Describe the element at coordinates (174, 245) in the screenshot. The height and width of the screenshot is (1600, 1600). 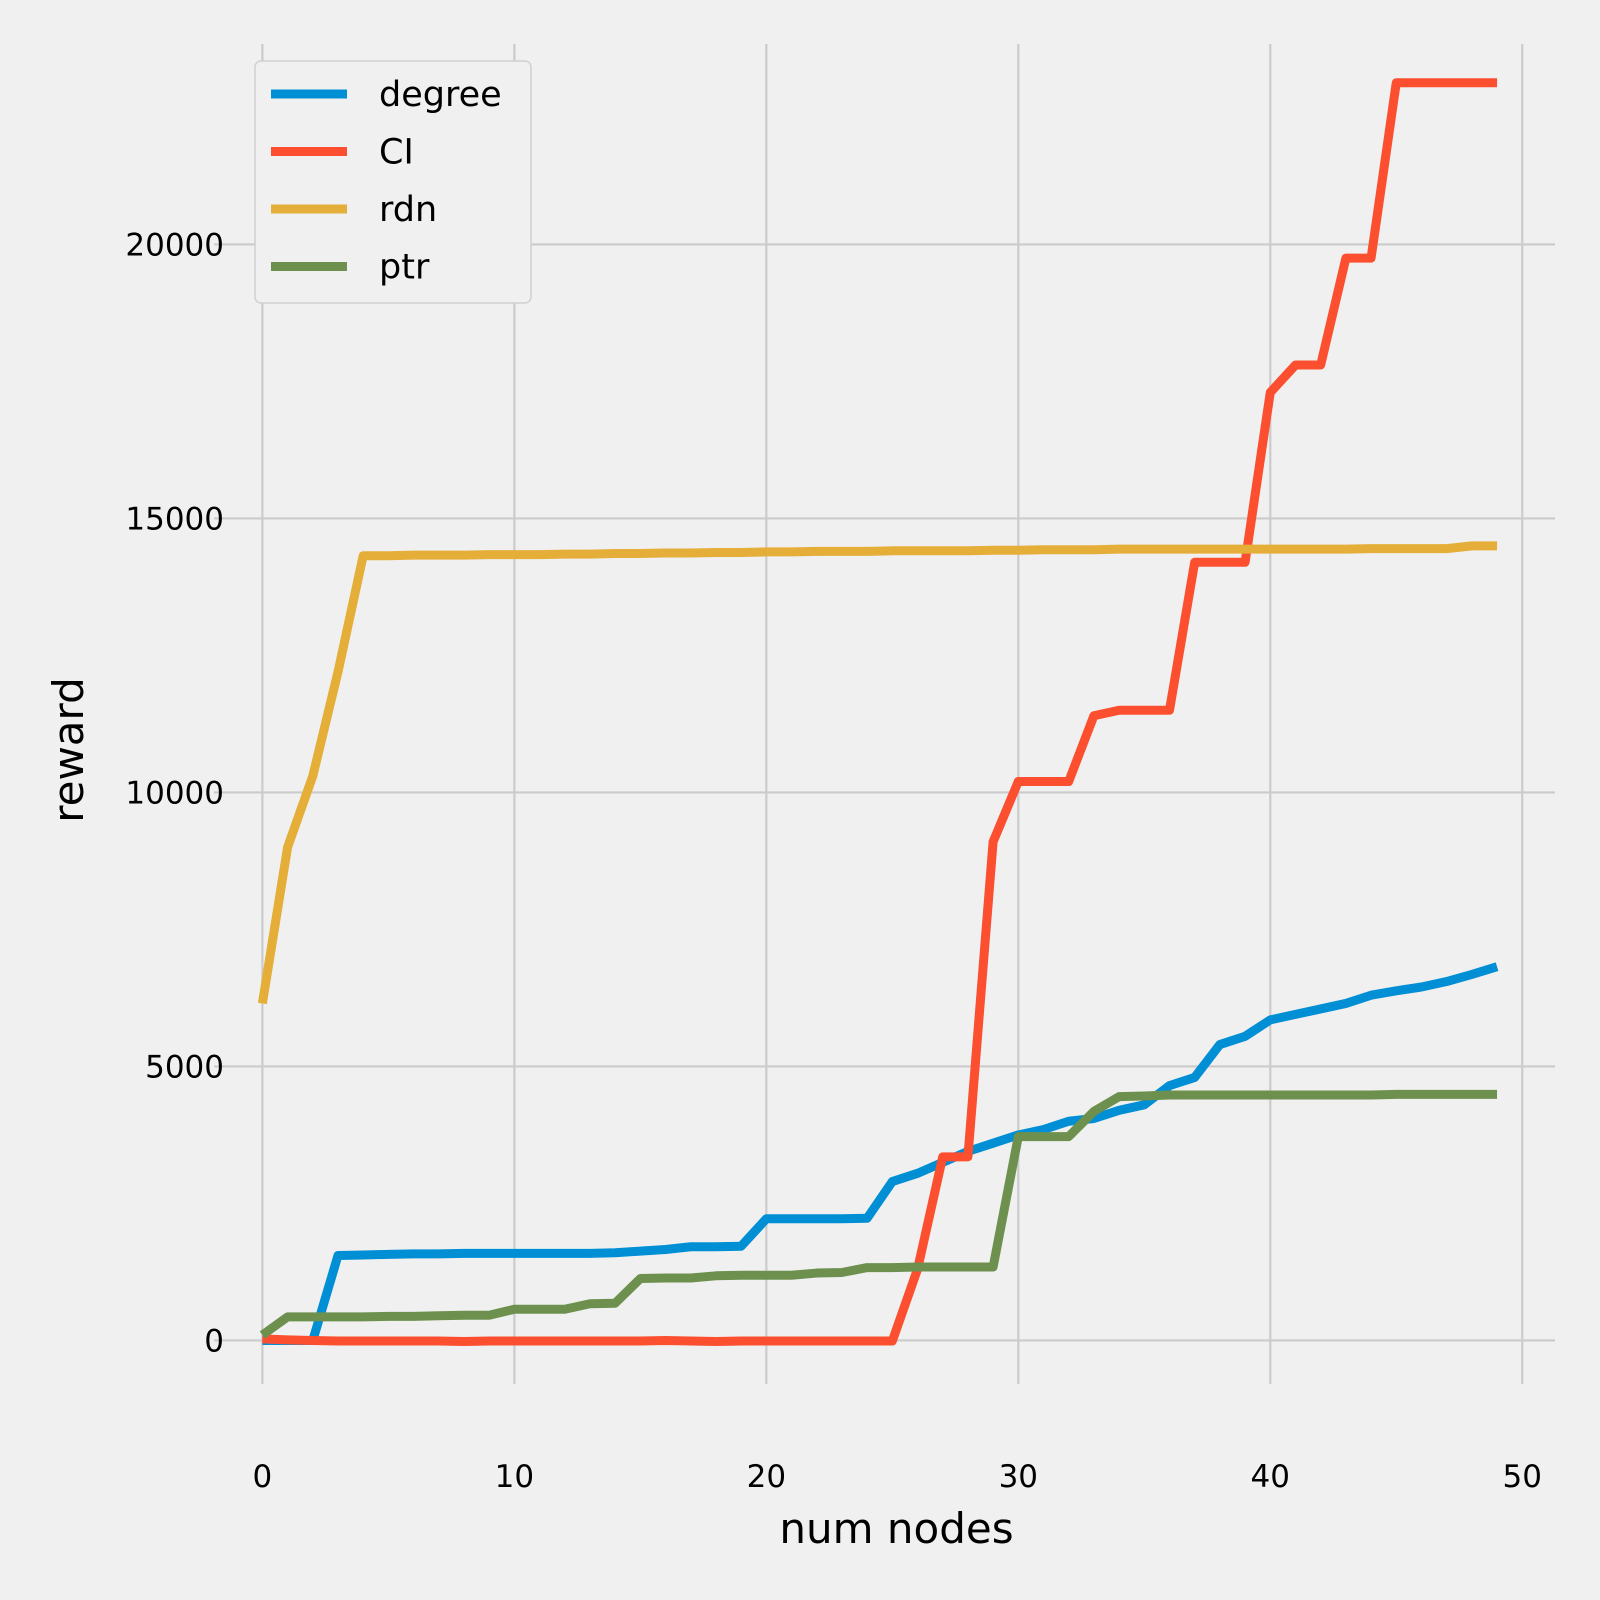
I see `y-tick-label: 20000` at that location.